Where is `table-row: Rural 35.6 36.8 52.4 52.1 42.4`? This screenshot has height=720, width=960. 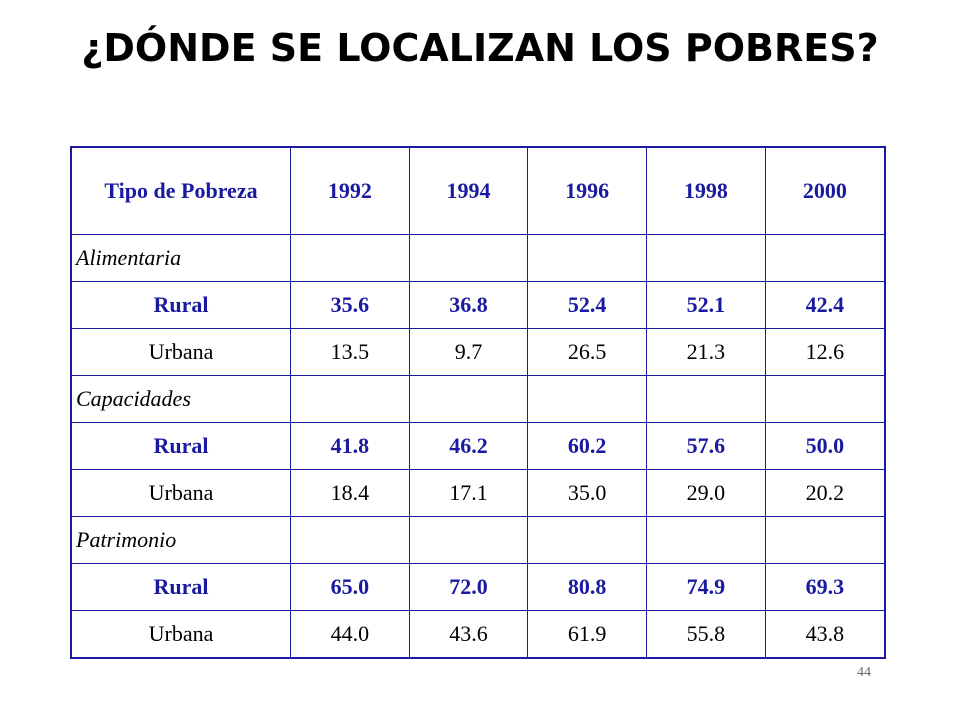
table-row: Rural 35.6 36.8 52.4 52.1 42.4 is located at coordinates (478, 305).